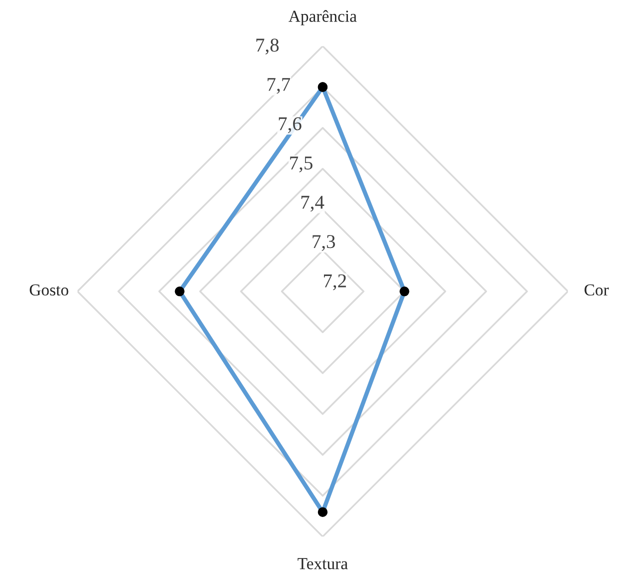 The image size is (639, 577). I want to click on y-tick-label: 7,2, so click(335, 282).